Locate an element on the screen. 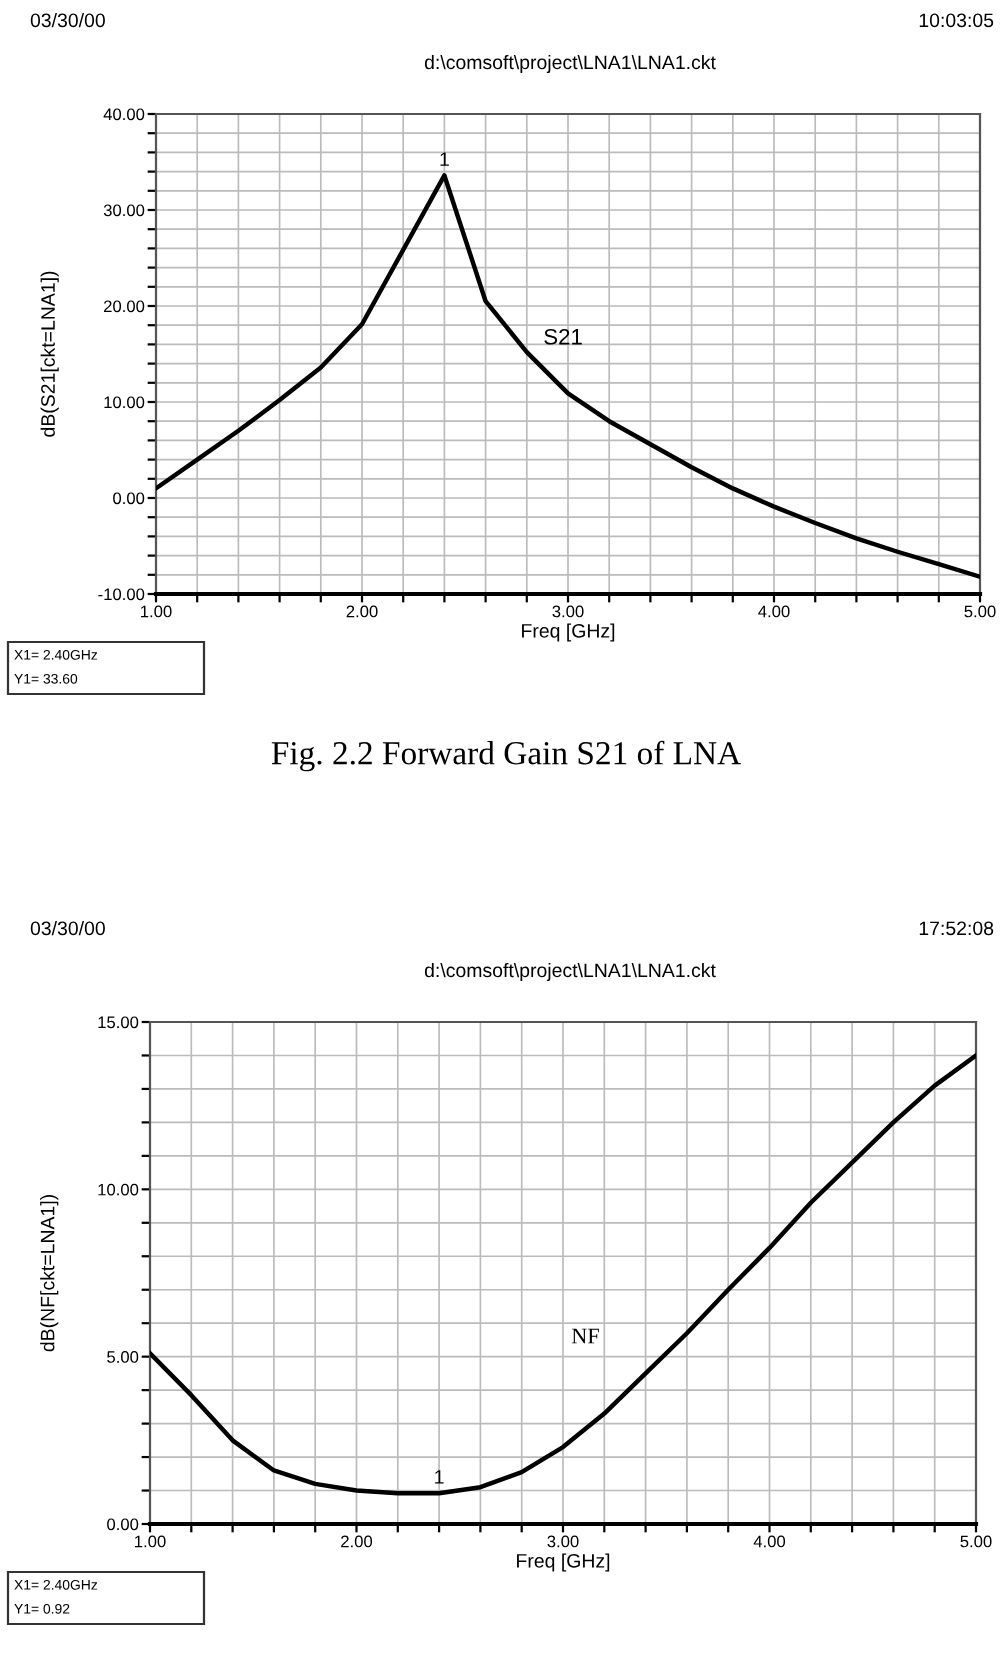 This screenshot has height=1658, width=1006. y-tick-label: 15.00 is located at coordinates (118, 1022).